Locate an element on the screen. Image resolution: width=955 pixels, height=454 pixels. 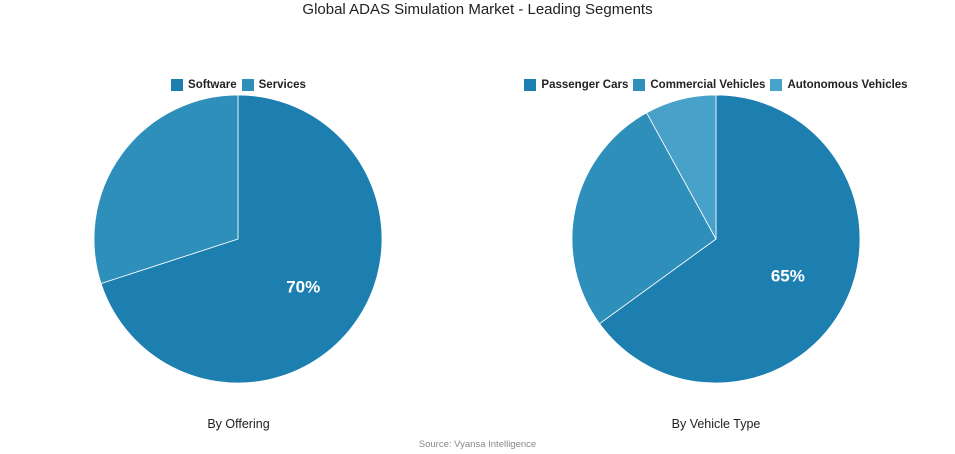
legend-item-passenger-cars: Passenger Cars is located at coordinates (576, 85).